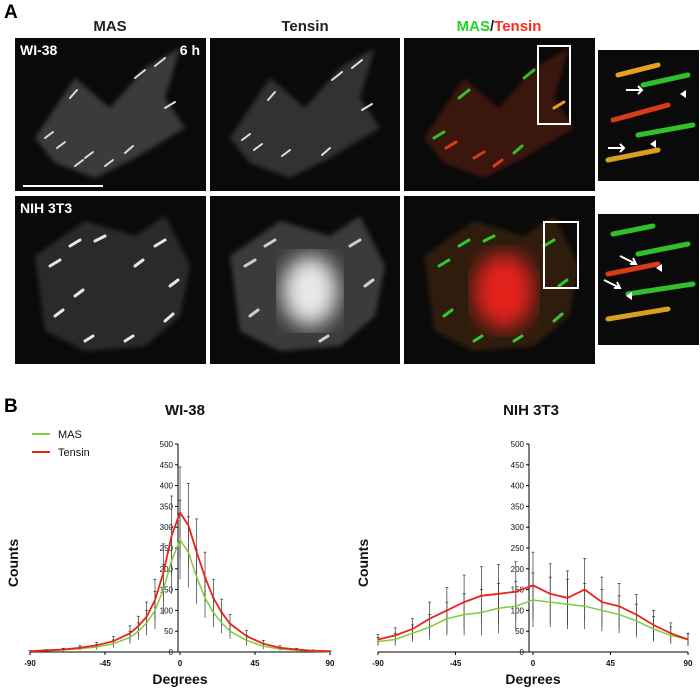 This screenshot has height=694, width=700. What do you see at coordinates (39, 50) in the screenshot?
I see `row-label-wi38: WI-38` at bounding box center [39, 50].